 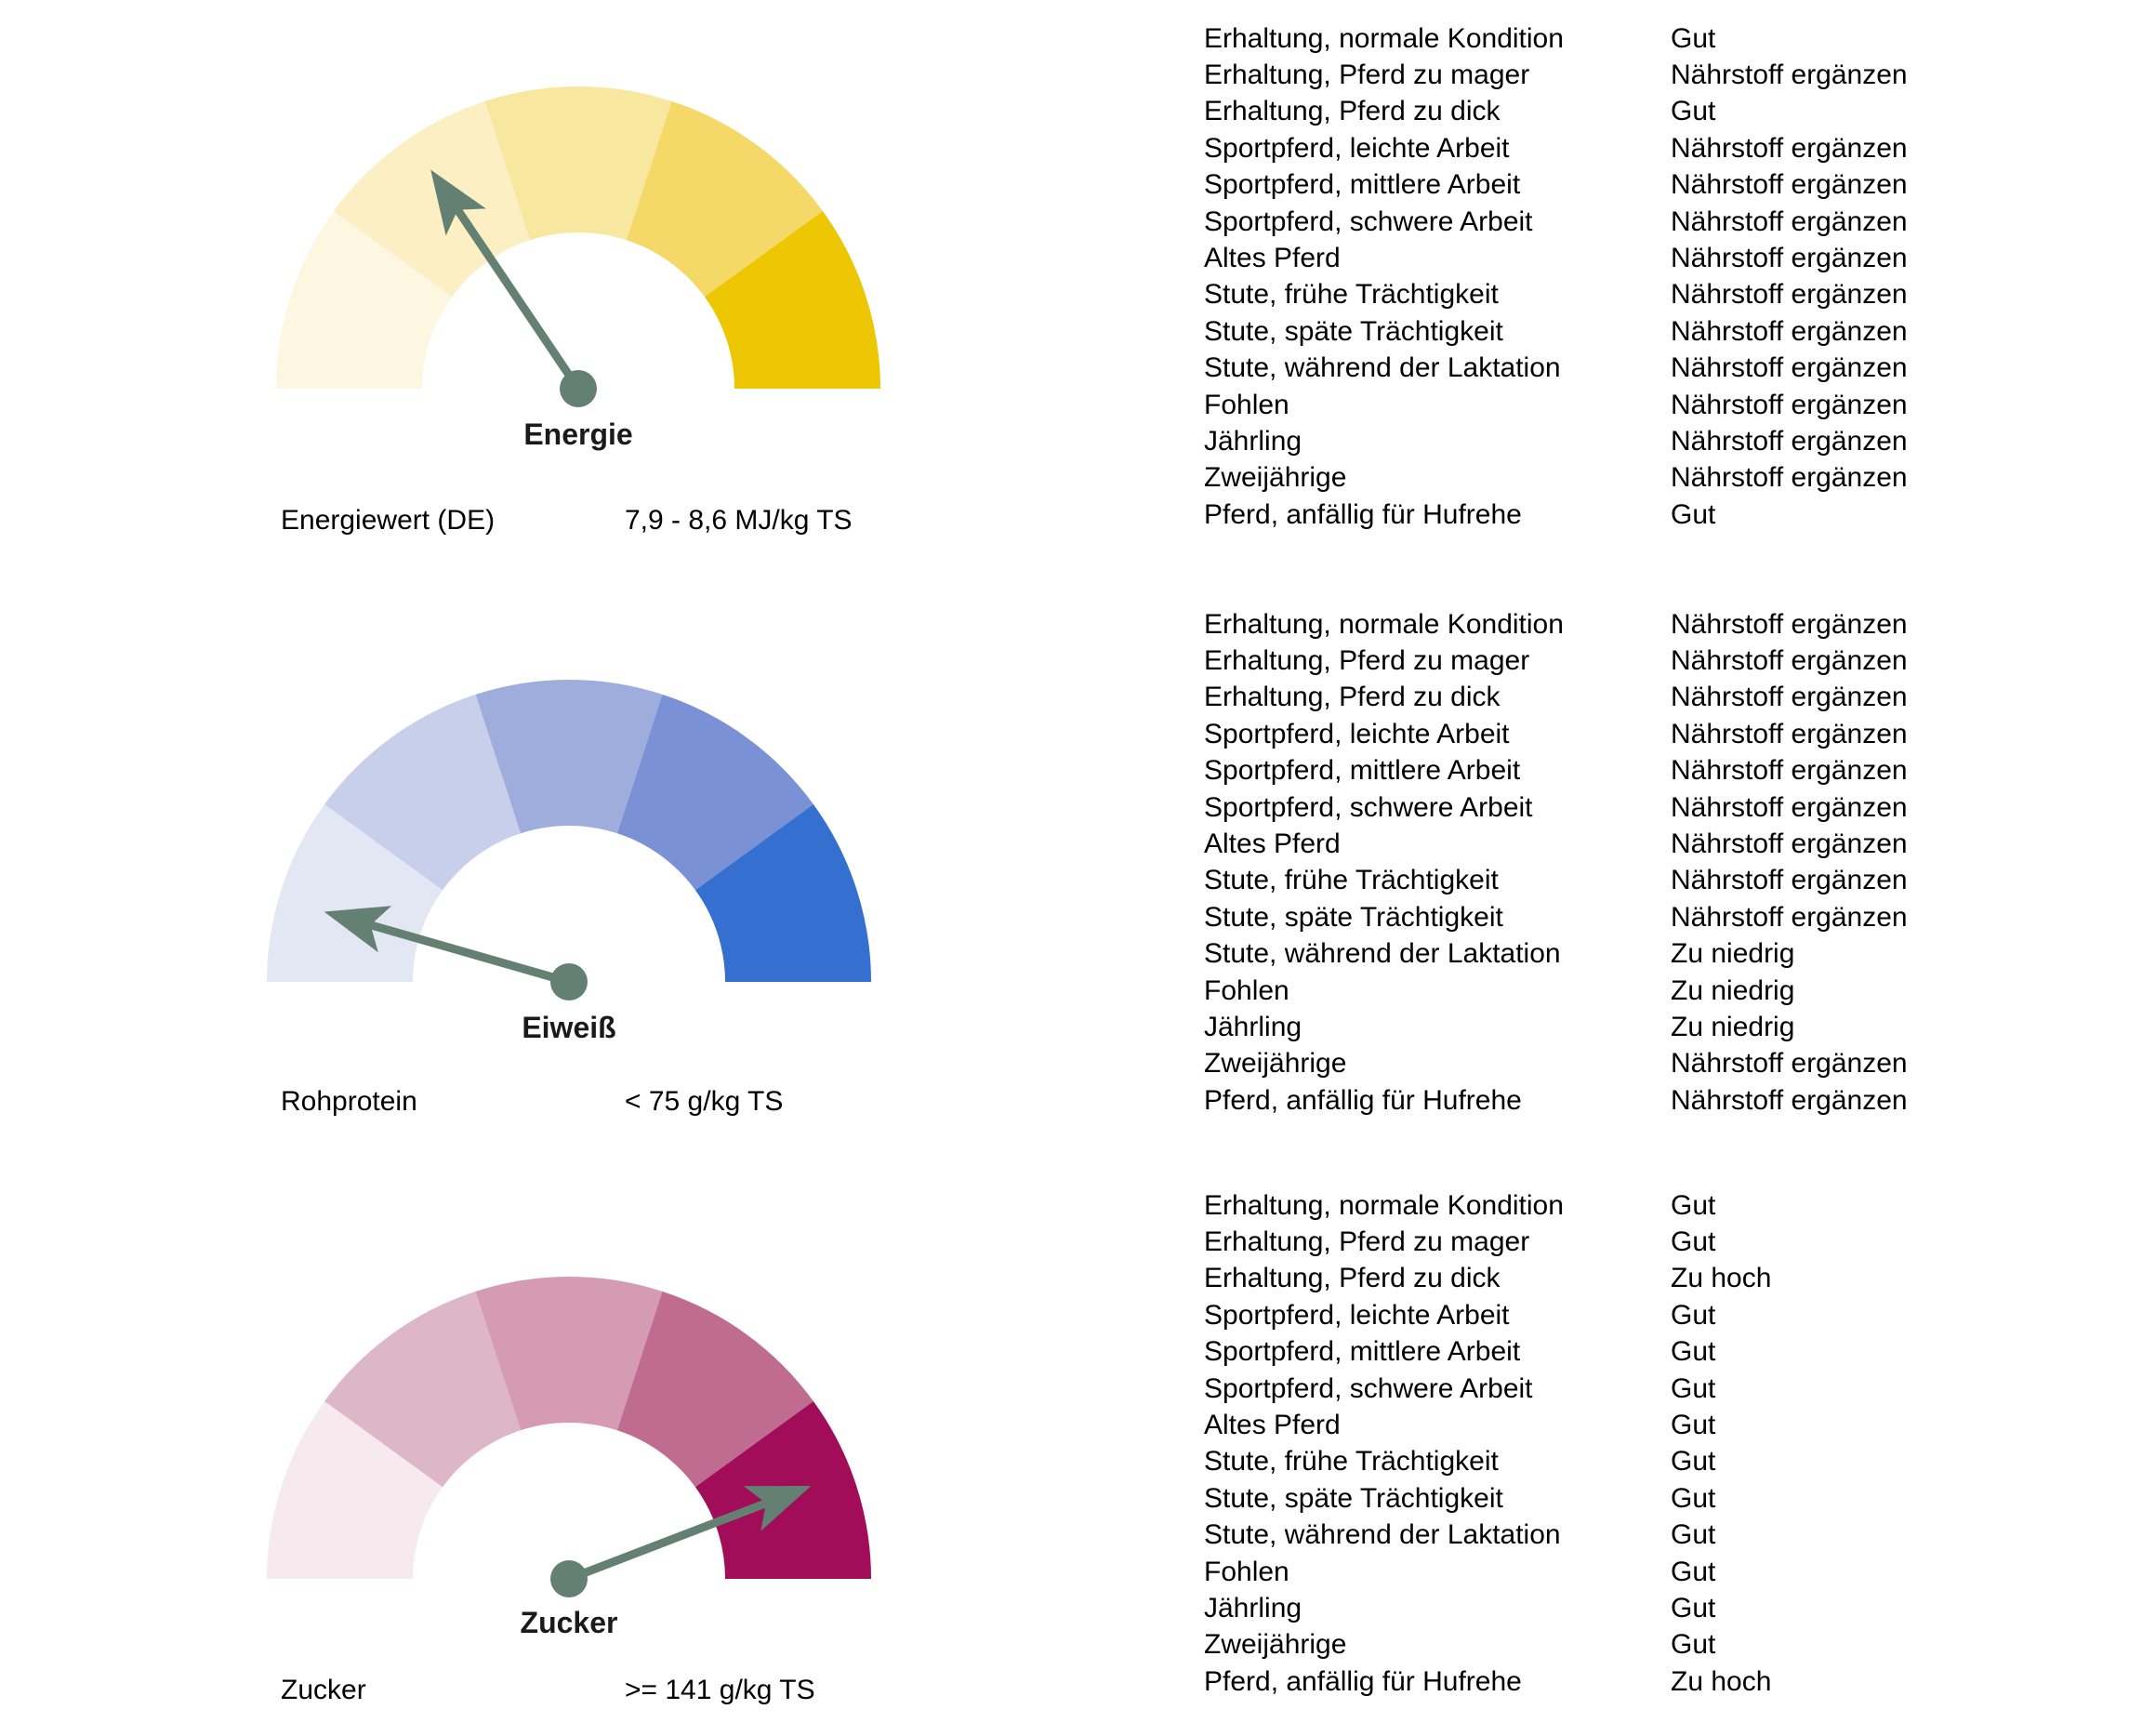 What do you see at coordinates (1590, 1535) in the screenshot?
I see `table-row: Stute, während der Laktation Gut` at bounding box center [1590, 1535].